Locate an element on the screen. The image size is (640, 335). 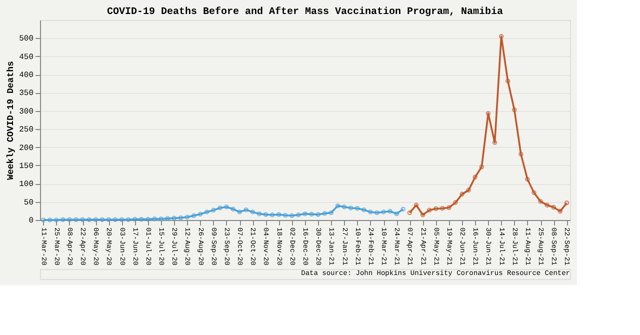
y-tick-label: 50 is located at coordinates (29, 203).